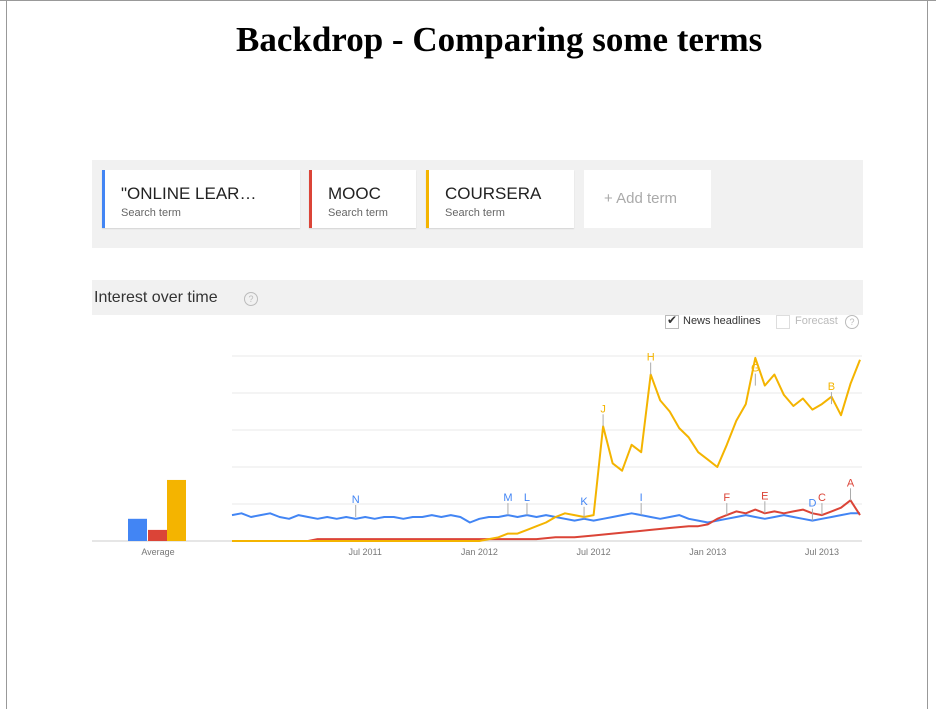  I want to click on term-card-online-learning: "ONLINE LEAR… Search term, so click(201, 199).